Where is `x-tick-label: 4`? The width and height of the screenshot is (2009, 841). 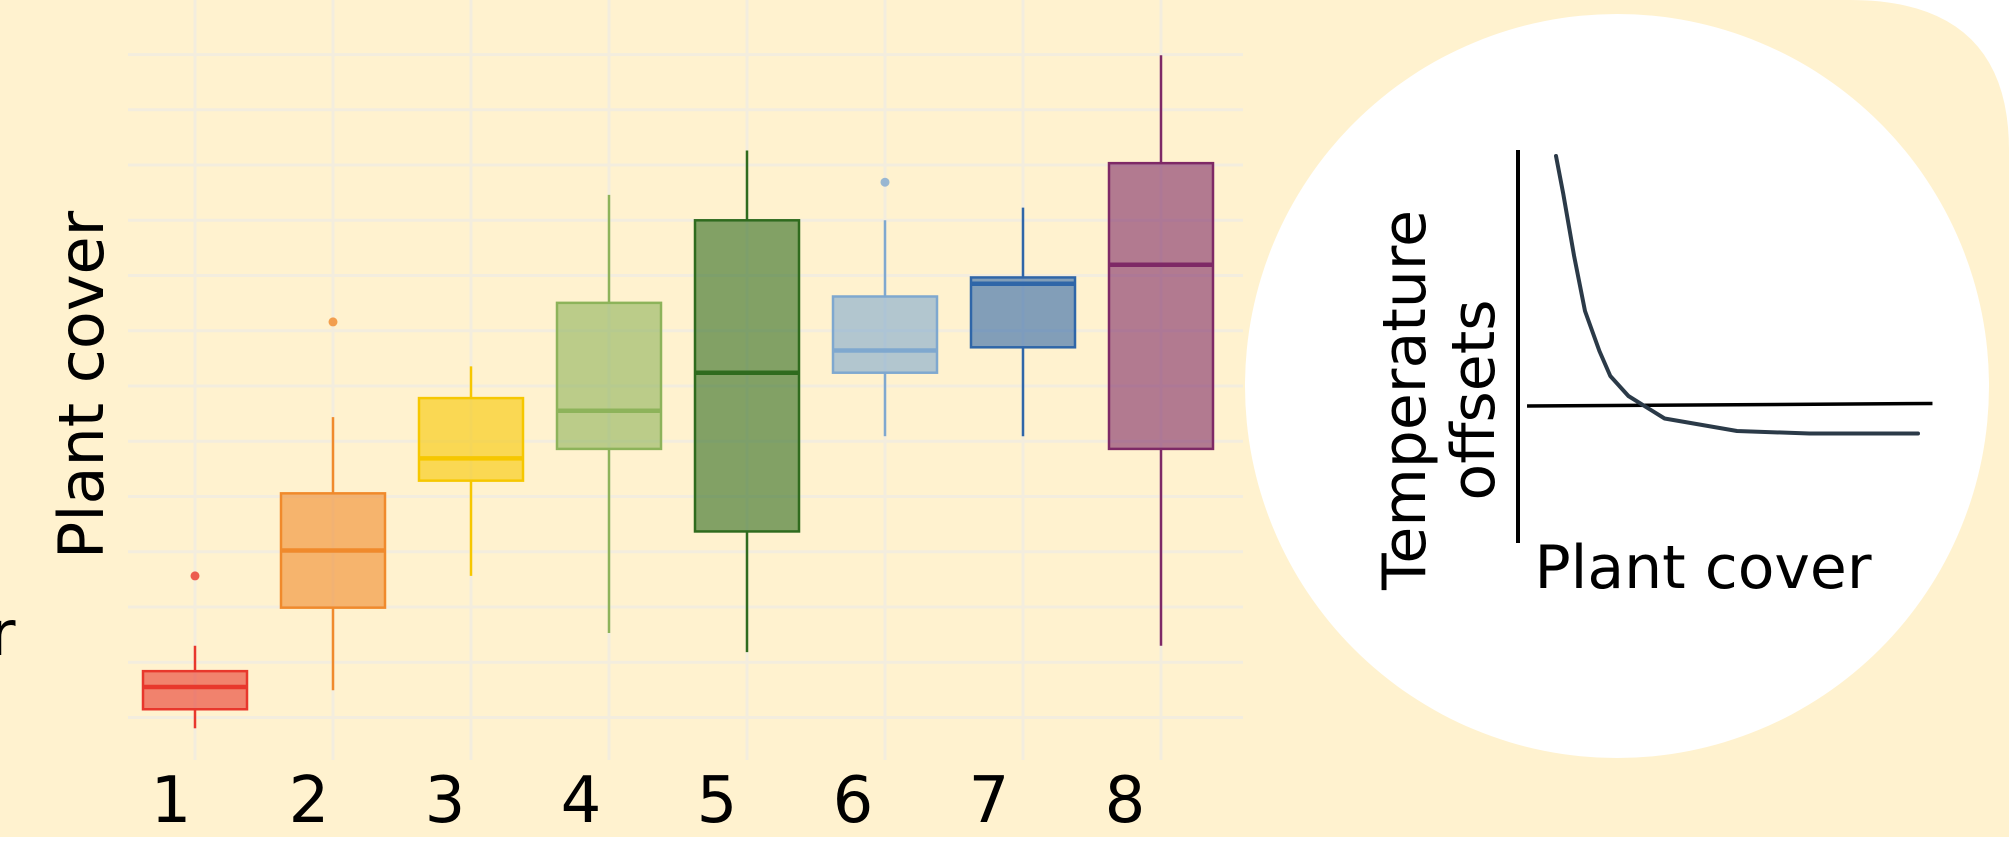 x-tick-label: 4 is located at coordinates (581, 800).